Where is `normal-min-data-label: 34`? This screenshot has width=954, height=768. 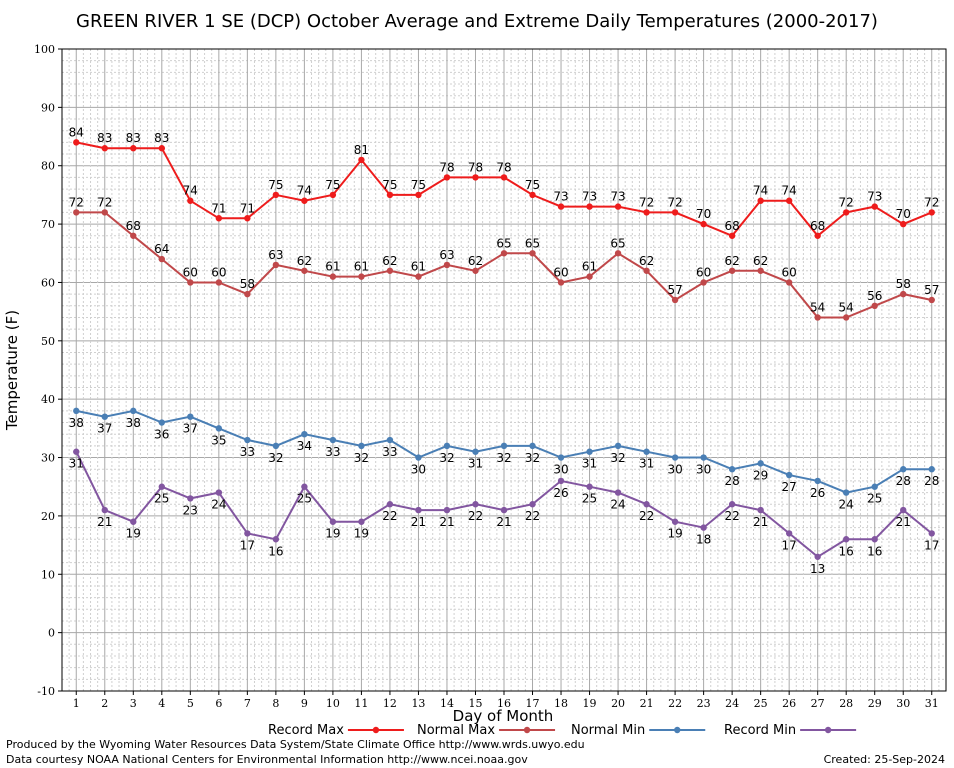
normal-min-data-label: 34 is located at coordinates (304, 446).